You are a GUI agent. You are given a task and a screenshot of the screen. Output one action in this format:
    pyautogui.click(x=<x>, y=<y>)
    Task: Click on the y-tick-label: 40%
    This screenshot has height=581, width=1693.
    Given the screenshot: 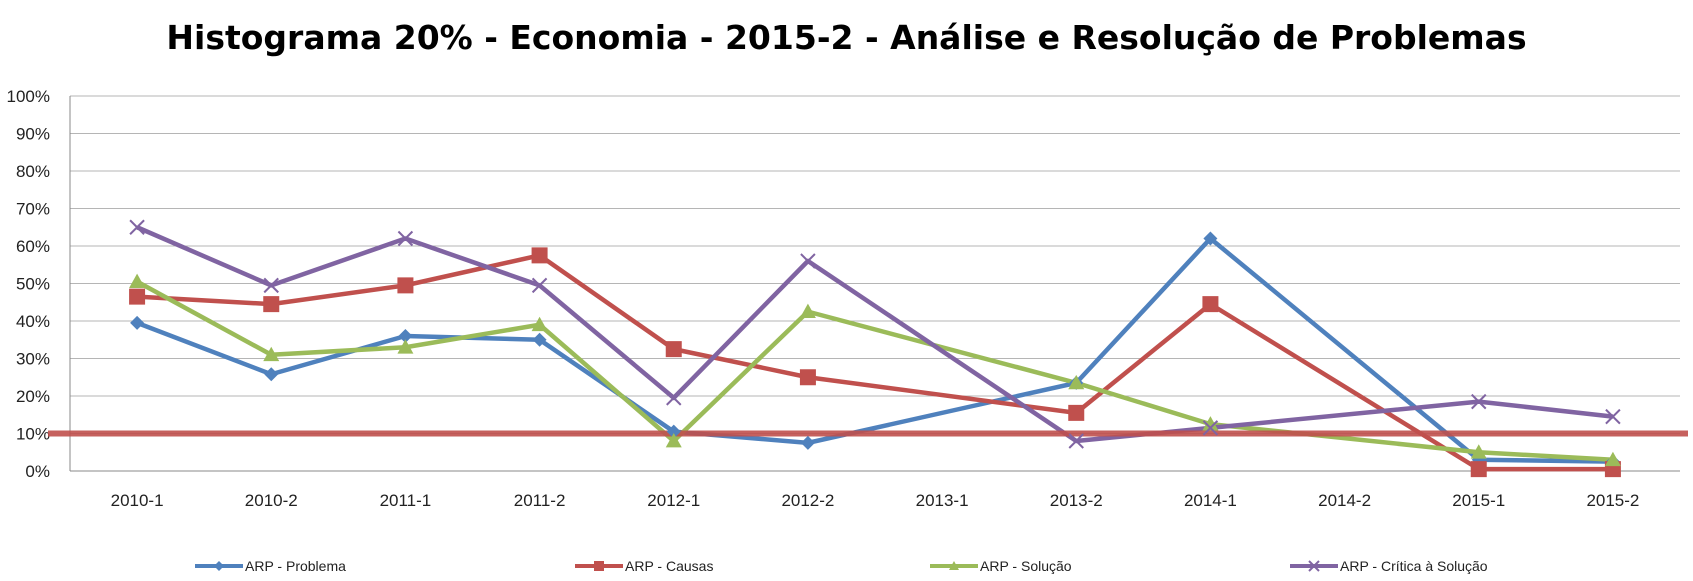 What is the action you would take?
    pyautogui.click(x=33, y=321)
    